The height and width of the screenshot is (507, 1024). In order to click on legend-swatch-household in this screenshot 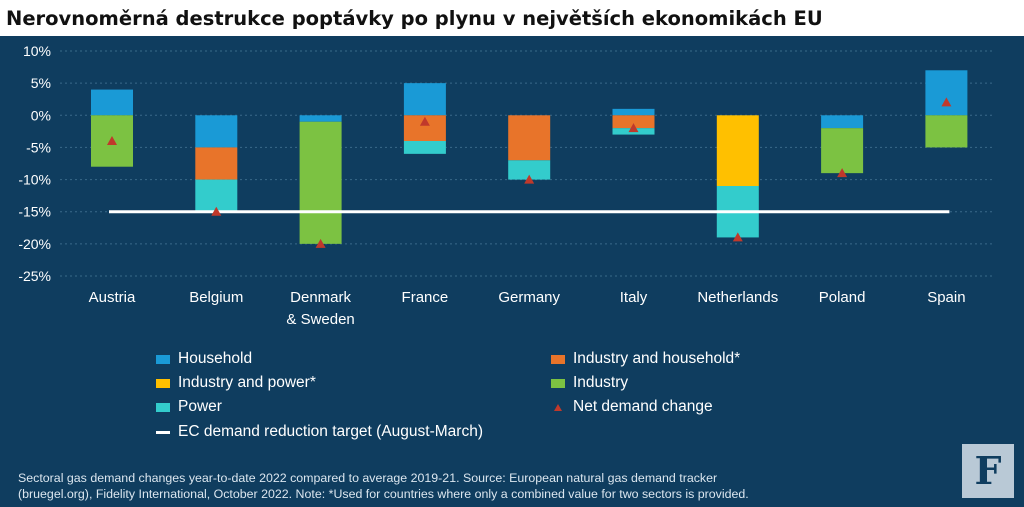, I will do `click(163, 359)`.